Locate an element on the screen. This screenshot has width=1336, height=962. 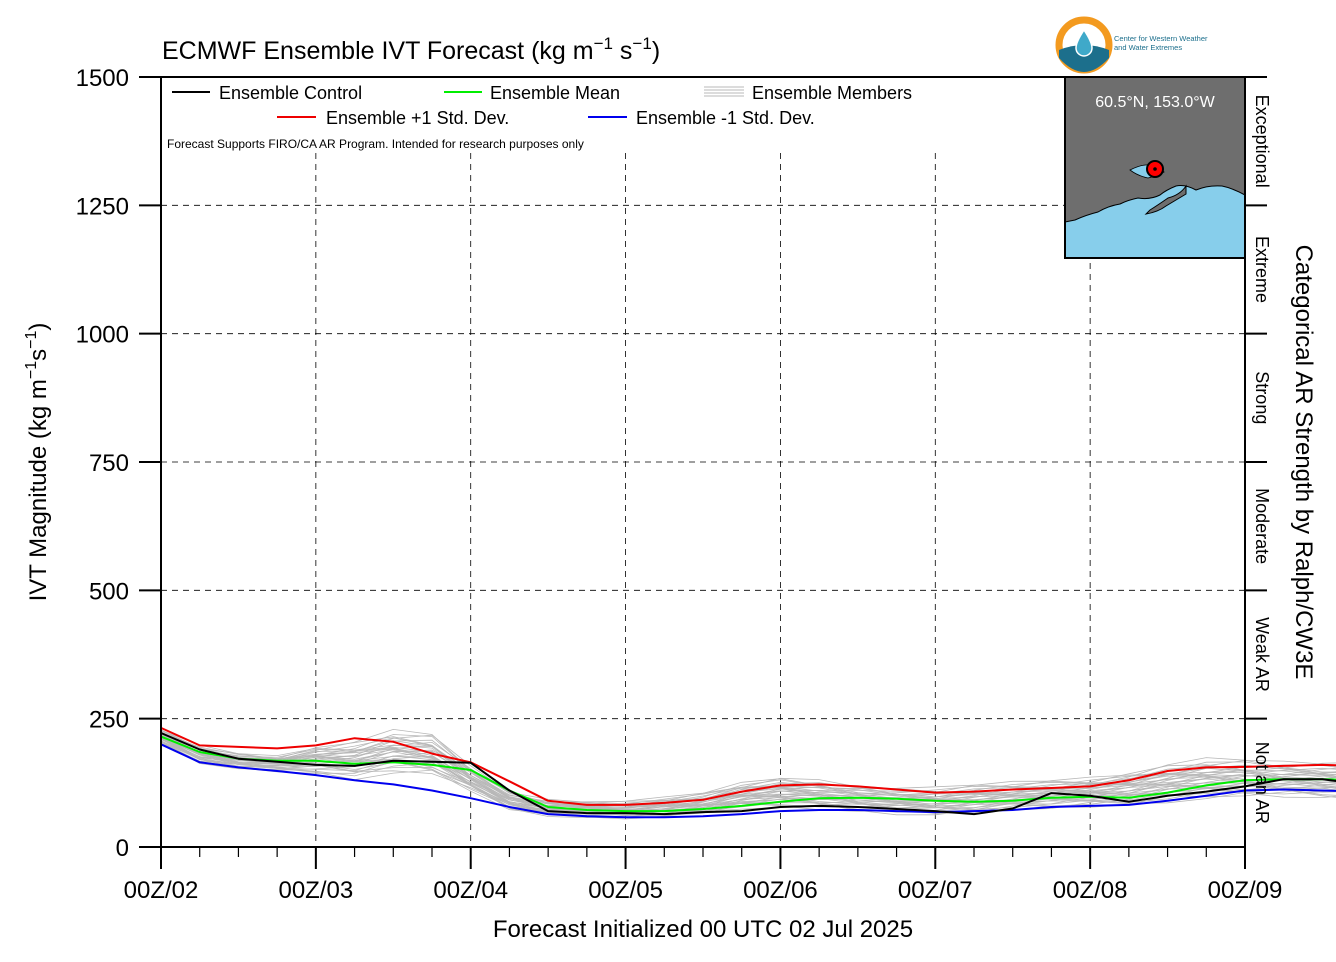
y-tick-label: 500 is located at coordinates (109, 591).